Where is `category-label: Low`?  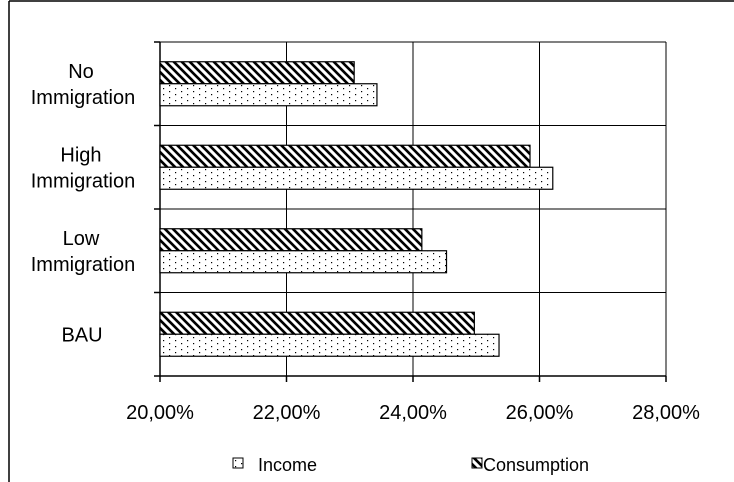 category-label: Low is located at coordinates (81, 239).